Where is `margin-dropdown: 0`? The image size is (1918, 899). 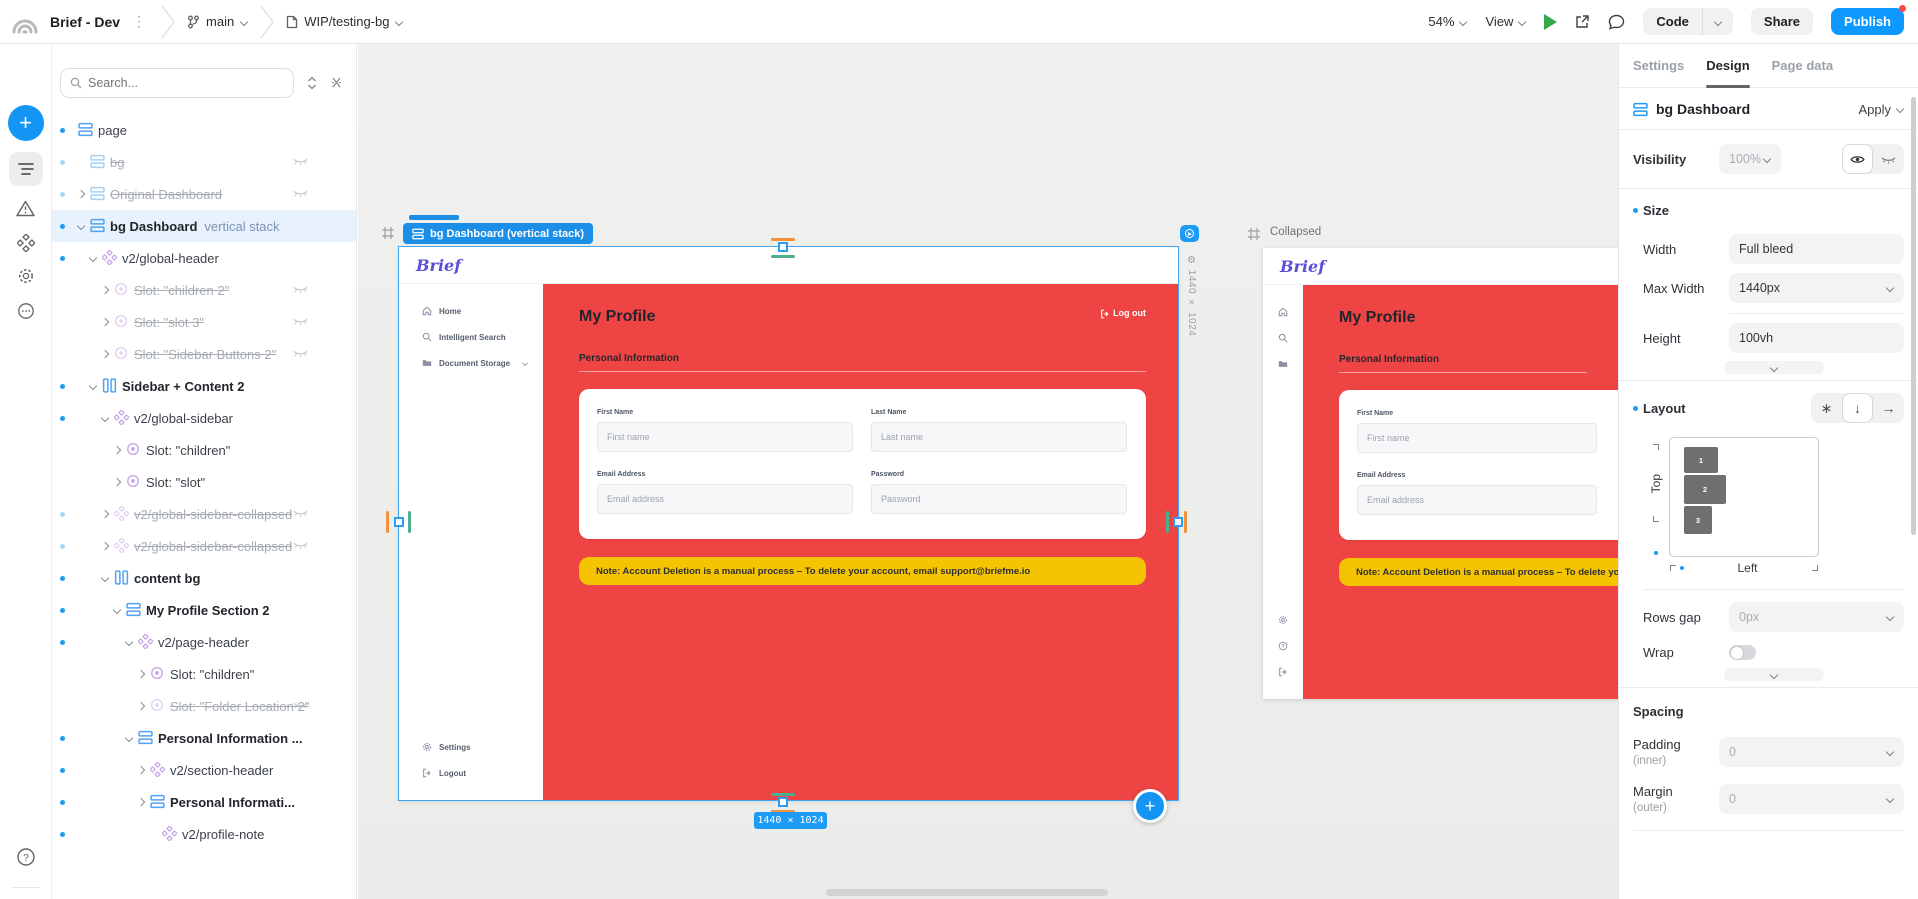
margin-dropdown: 0 is located at coordinates (1811, 799).